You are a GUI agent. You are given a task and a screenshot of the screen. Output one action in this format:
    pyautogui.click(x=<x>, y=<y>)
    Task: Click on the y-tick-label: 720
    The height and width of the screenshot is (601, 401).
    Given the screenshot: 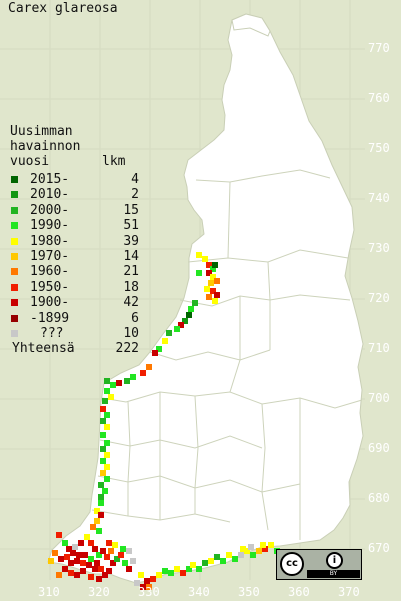 What is the action you would take?
    pyautogui.click(x=379, y=298)
    